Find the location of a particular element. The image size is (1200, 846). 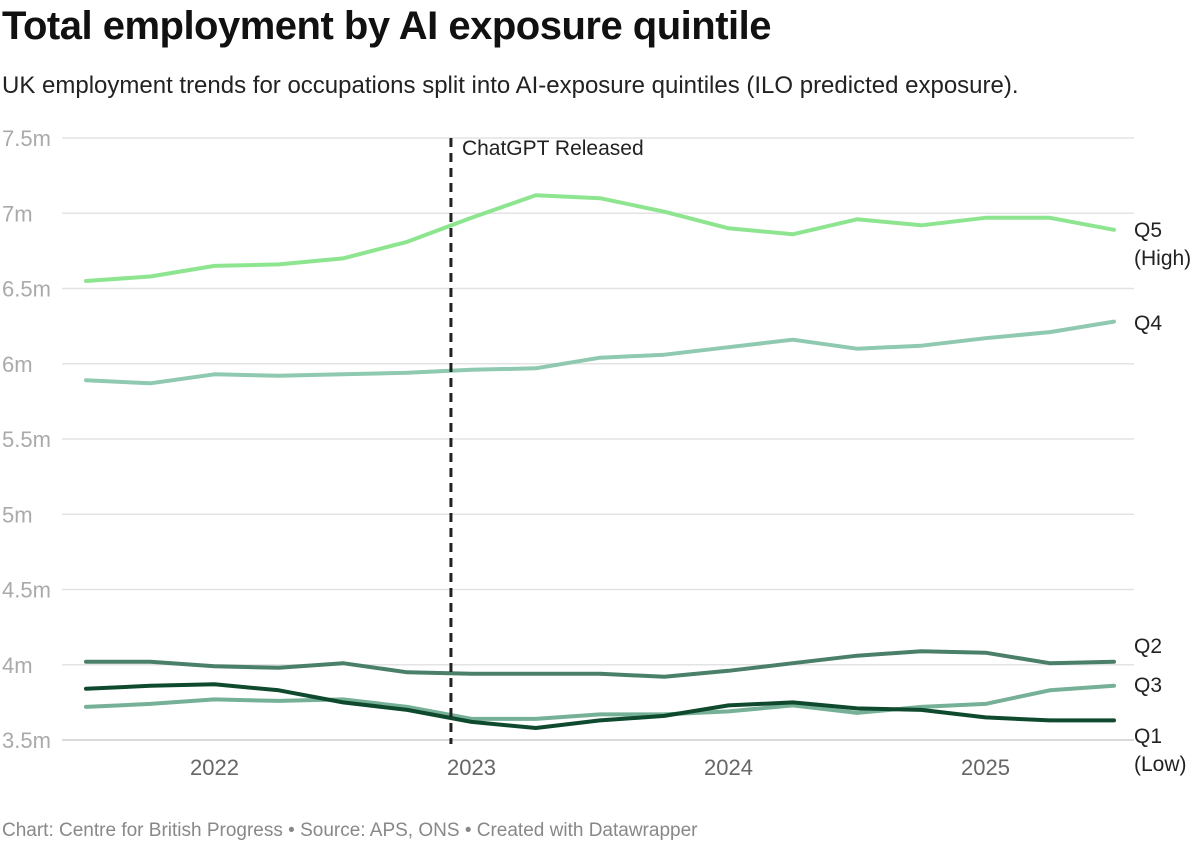

y-tick-label: 3.5m is located at coordinates (26, 740).